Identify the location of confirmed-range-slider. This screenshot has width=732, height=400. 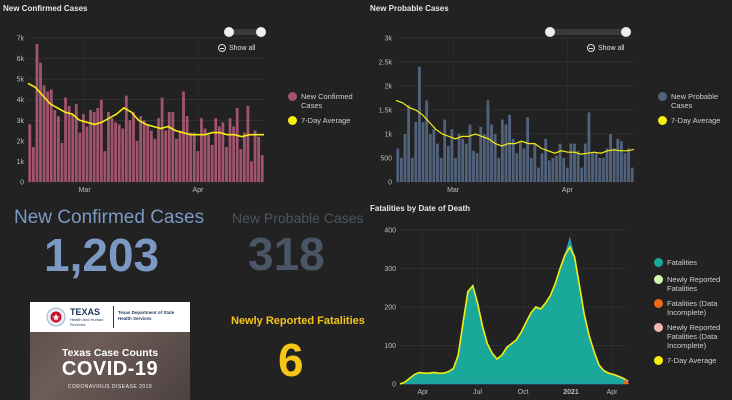
(245, 32).